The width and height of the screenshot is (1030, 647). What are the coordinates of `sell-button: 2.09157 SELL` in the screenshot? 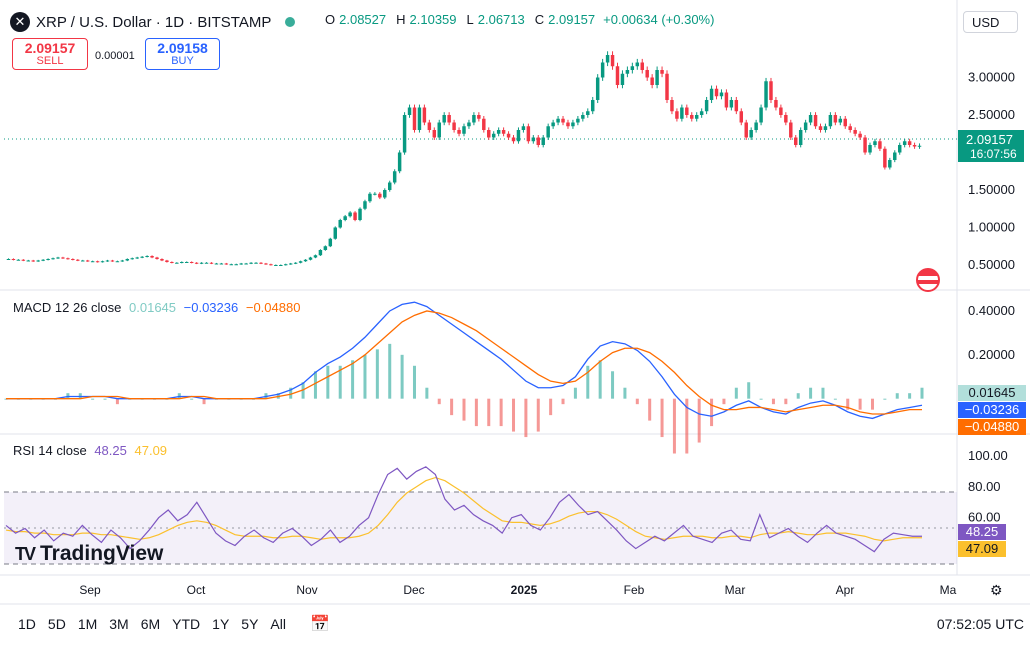 It's located at (50, 54).